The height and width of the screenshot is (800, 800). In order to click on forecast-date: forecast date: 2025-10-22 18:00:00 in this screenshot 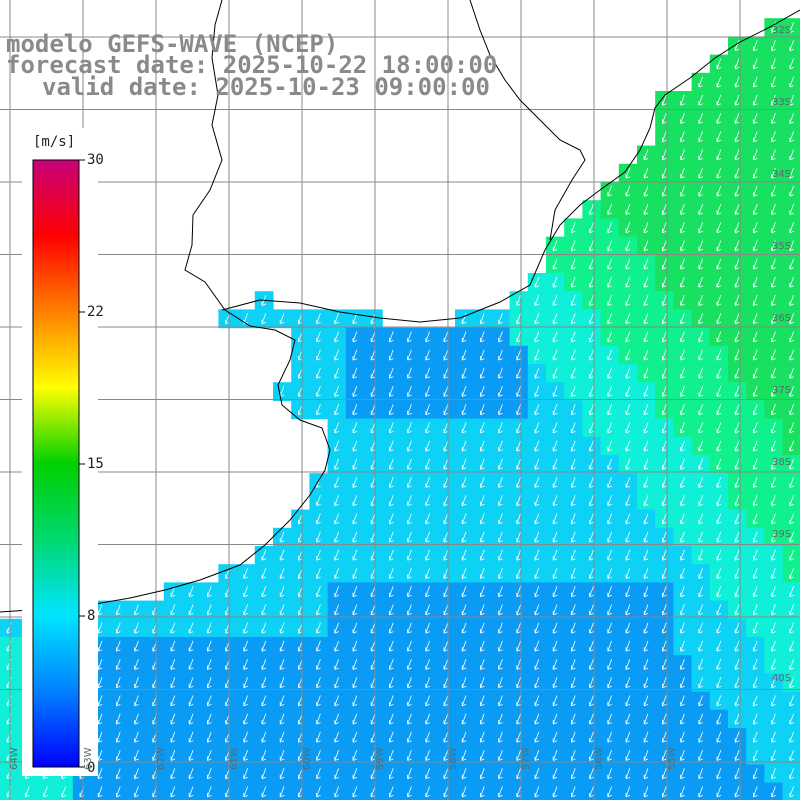, I will do `click(252, 65)`.